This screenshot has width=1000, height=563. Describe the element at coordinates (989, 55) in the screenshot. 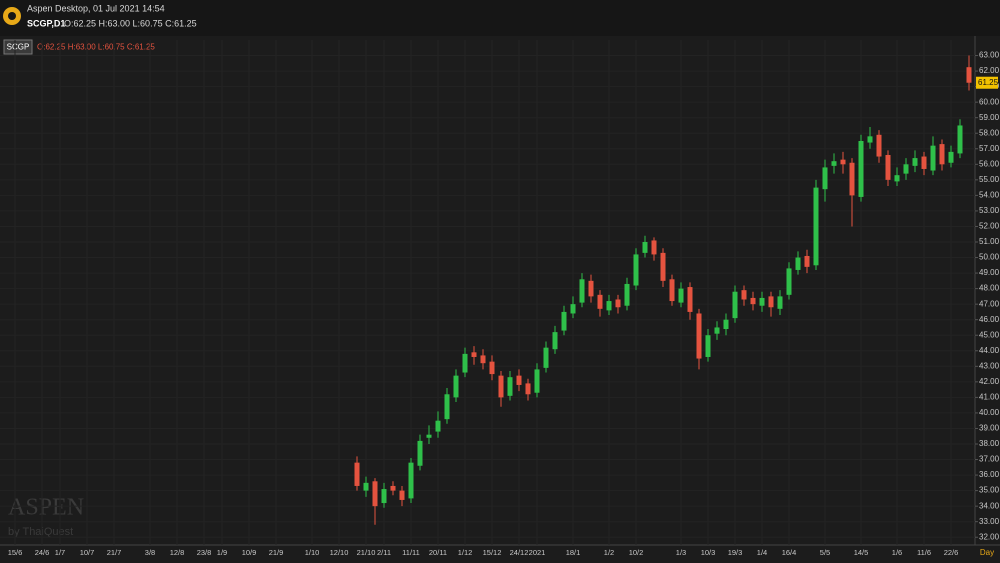

I see `y-tick-label: 63.00` at that location.